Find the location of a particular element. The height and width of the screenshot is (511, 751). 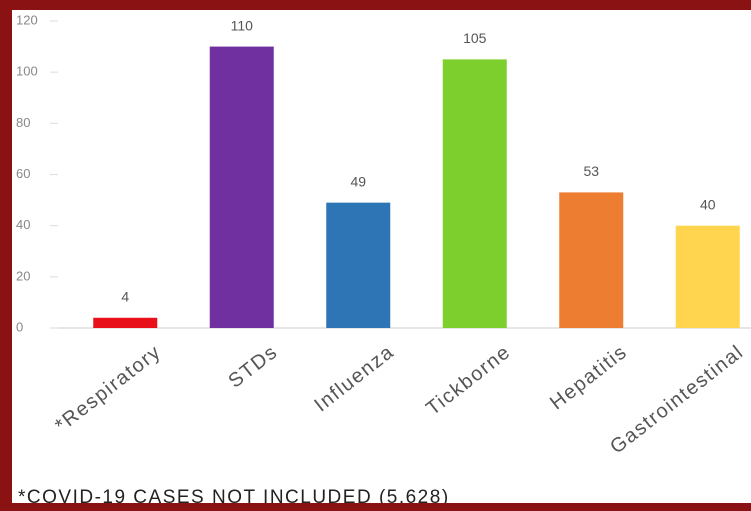

data-label: 53 is located at coordinates (591, 171).